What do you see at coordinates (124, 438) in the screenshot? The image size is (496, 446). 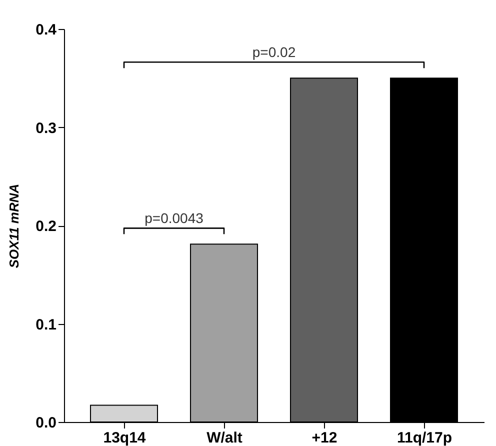 I see `x-tick-label: 13q14` at bounding box center [124, 438].